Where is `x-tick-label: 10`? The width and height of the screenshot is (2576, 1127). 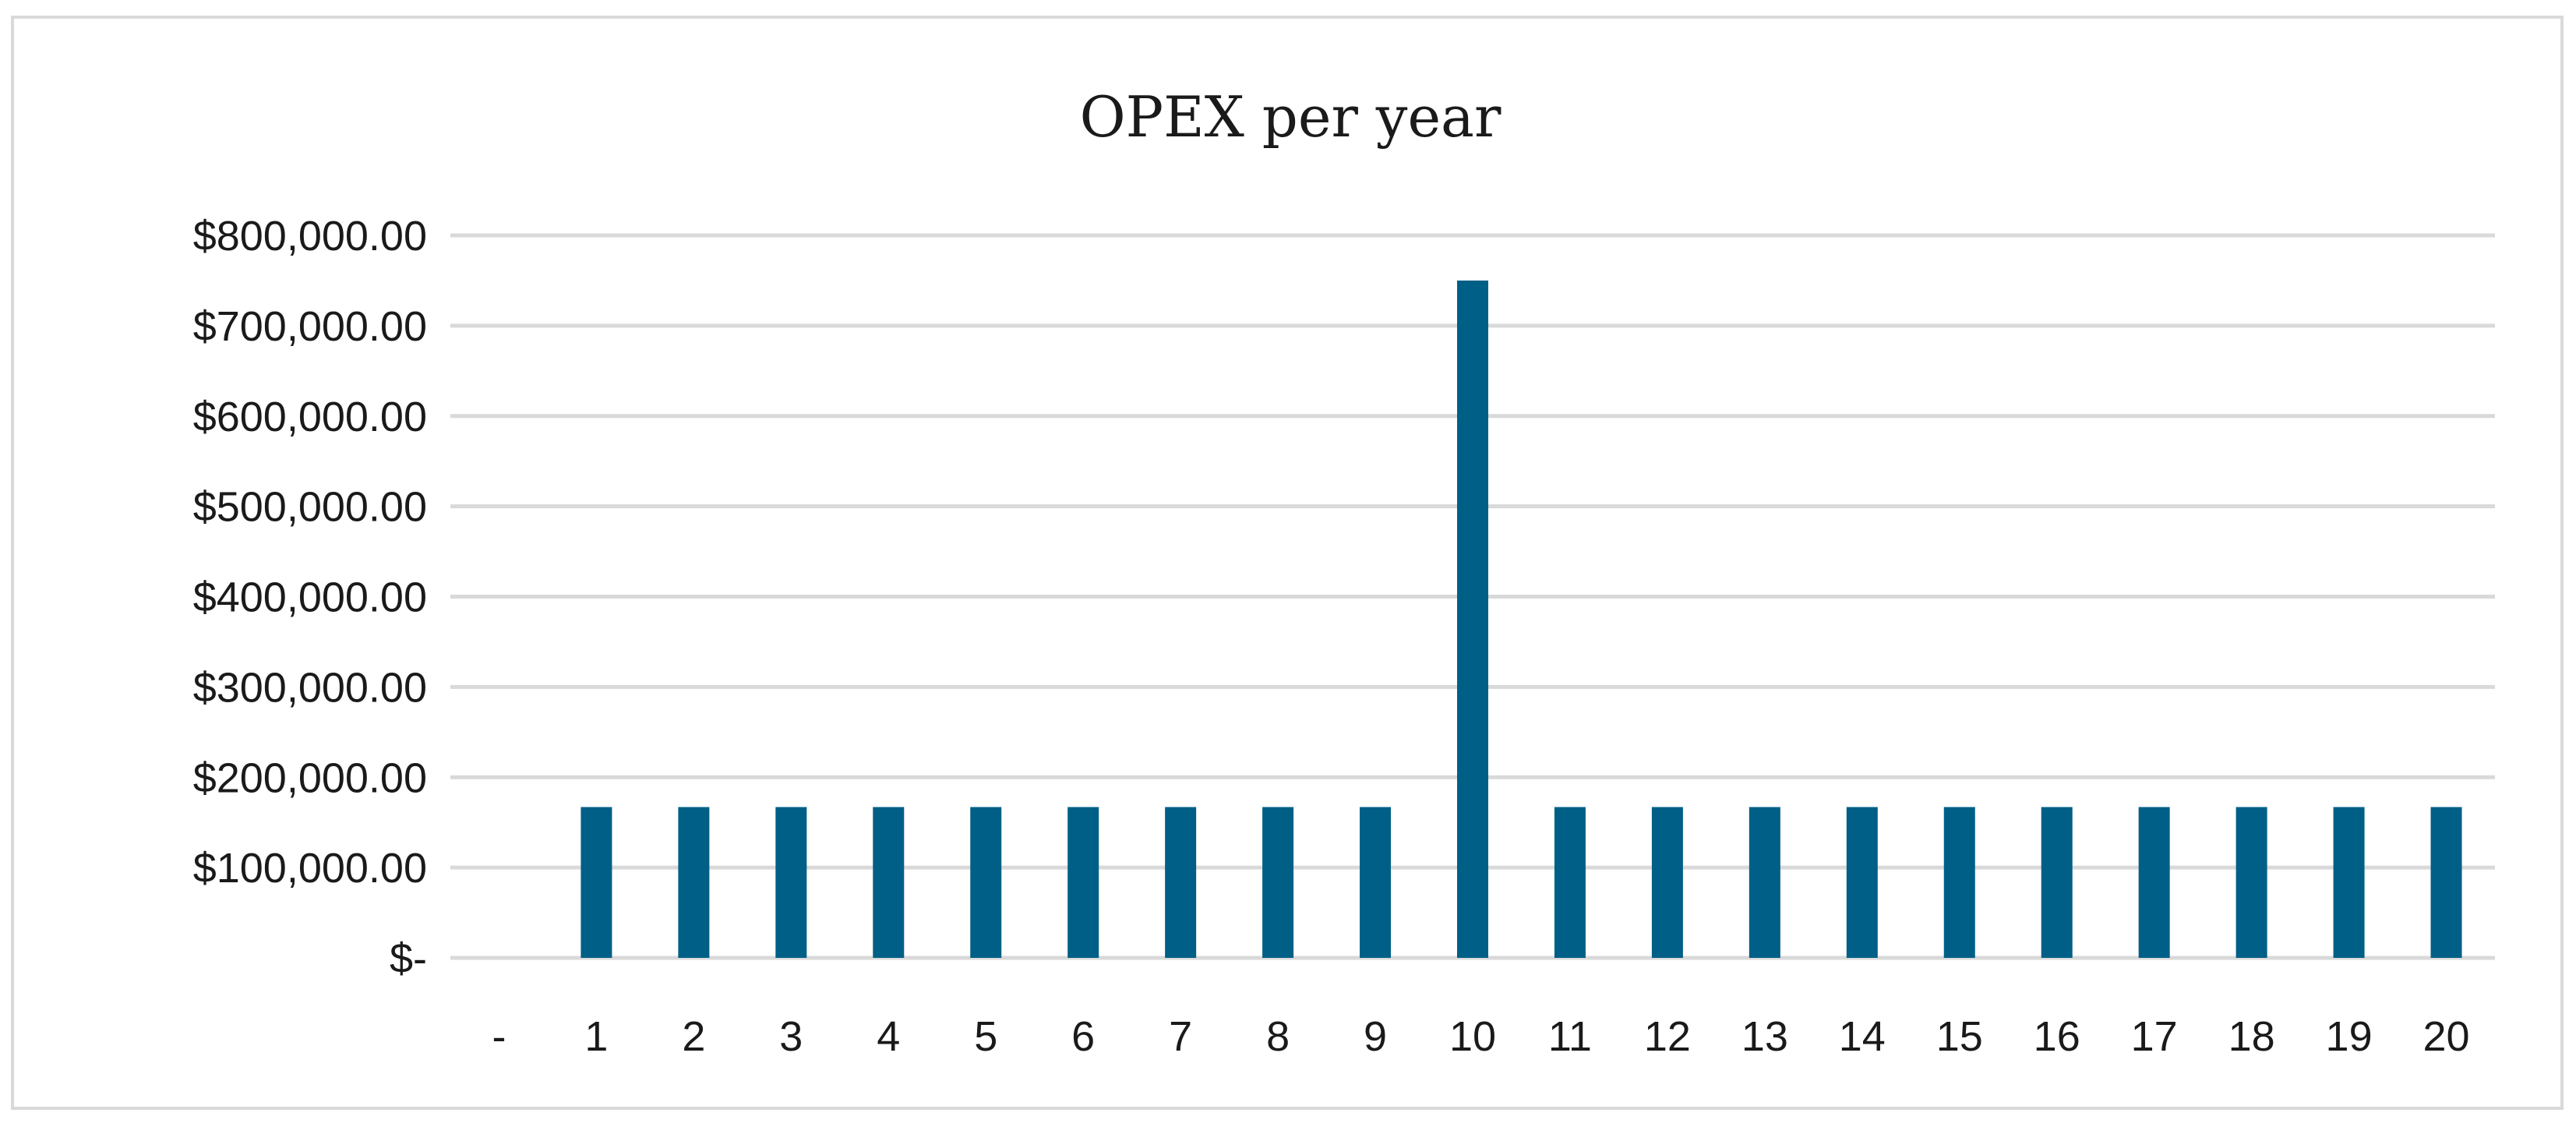 x-tick-label: 10 is located at coordinates (1472, 1036).